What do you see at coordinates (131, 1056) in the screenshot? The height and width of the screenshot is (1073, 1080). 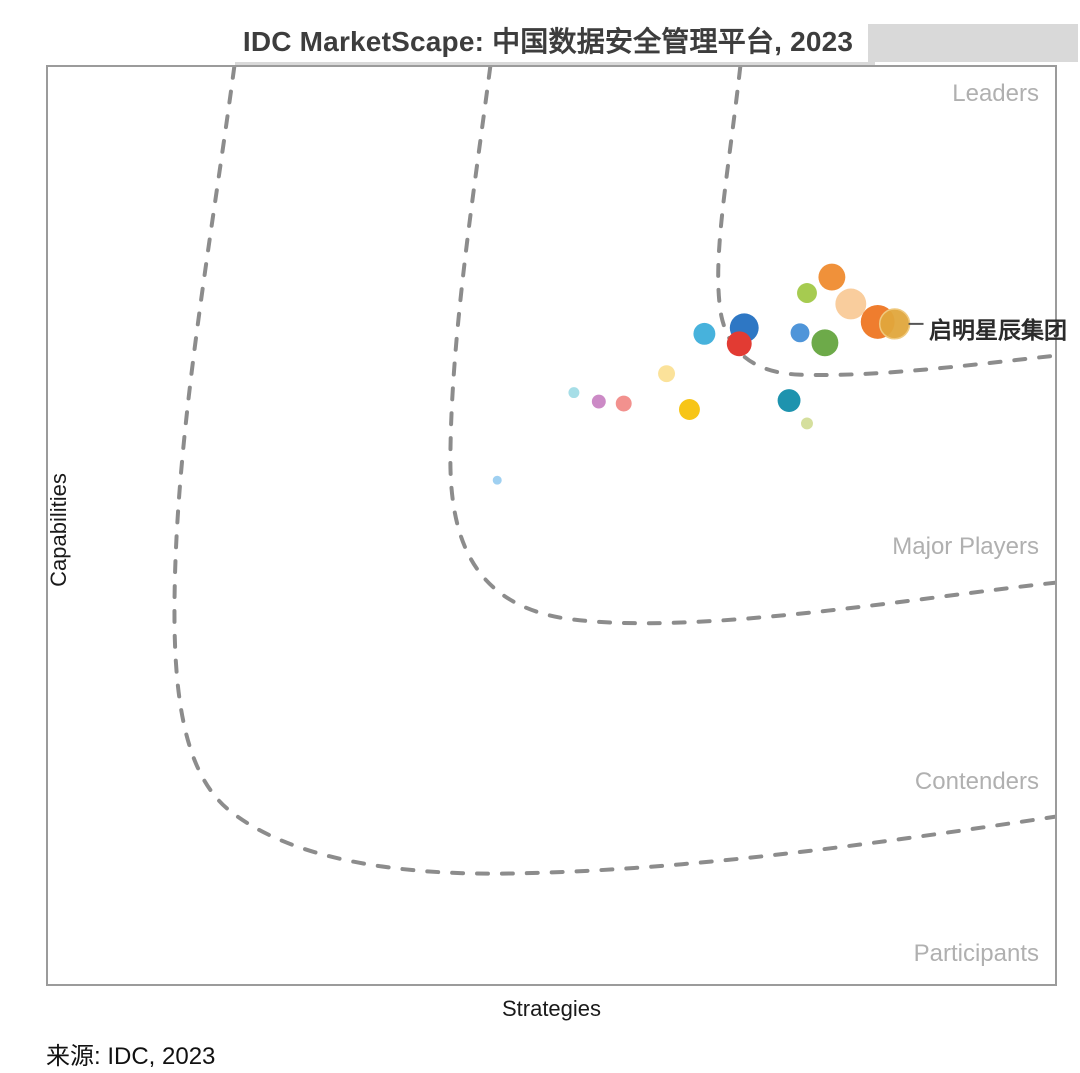 I see `source-label: 来源: IDC, 2023` at bounding box center [131, 1056].